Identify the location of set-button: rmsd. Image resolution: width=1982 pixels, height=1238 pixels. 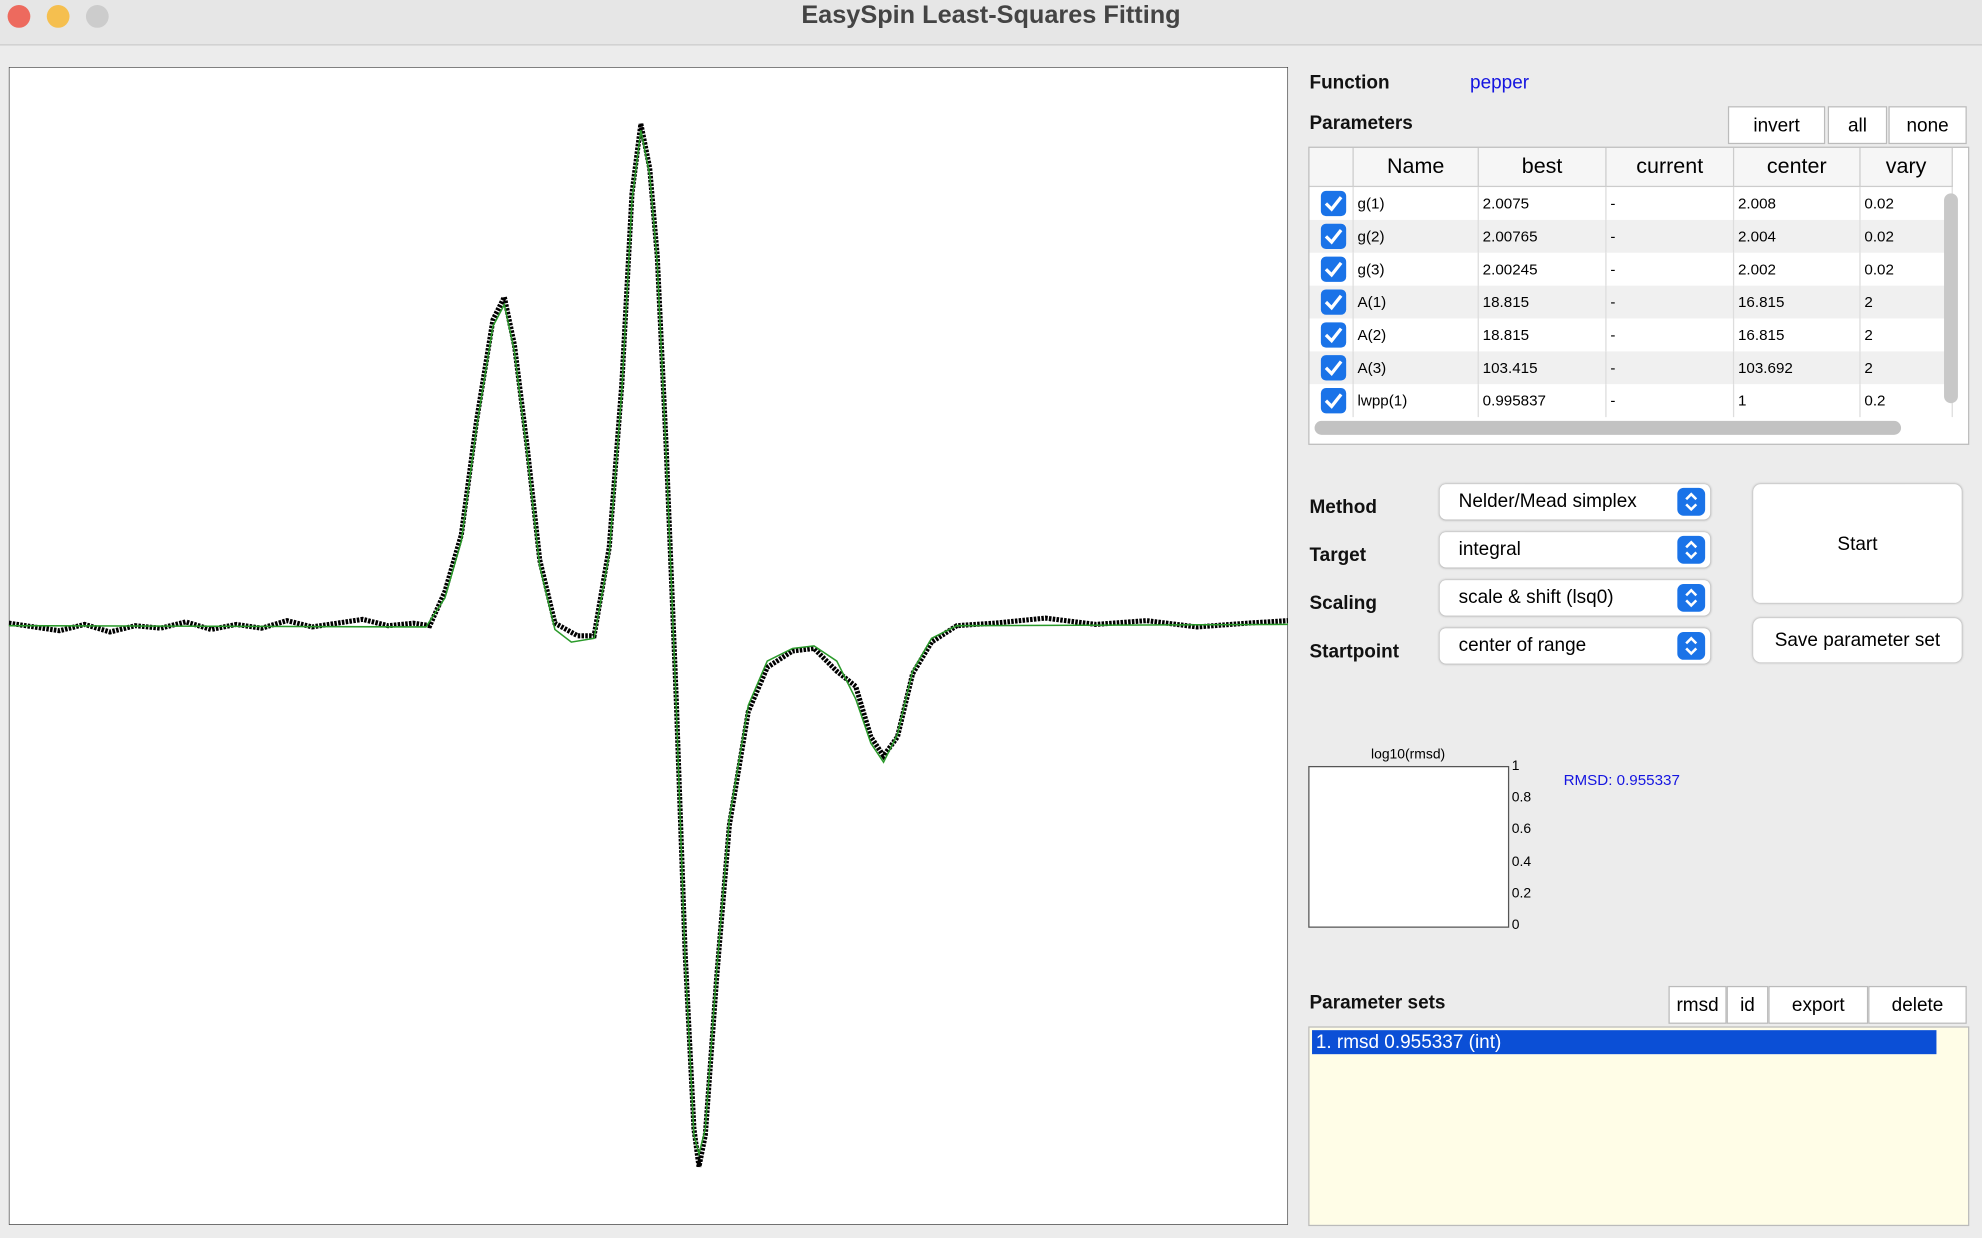
(1697, 1004).